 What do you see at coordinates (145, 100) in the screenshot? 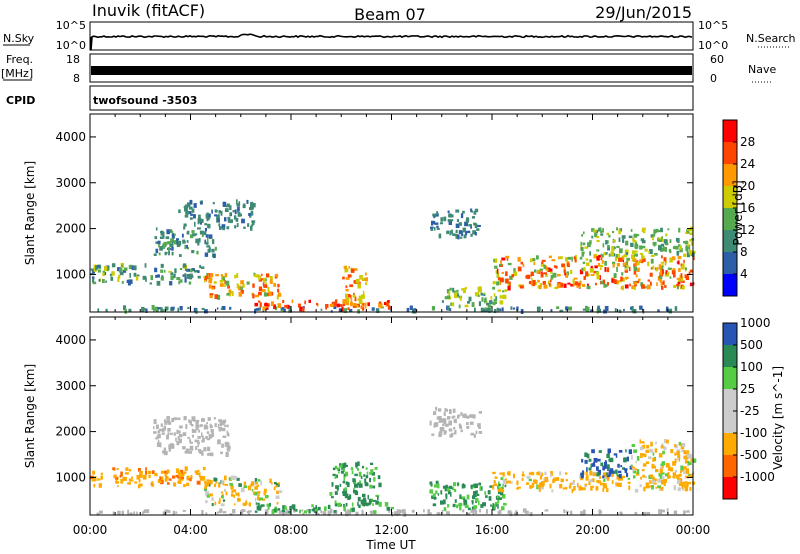
I see `cpid-value: twofsound -3503` at bounding box center [145, 100].